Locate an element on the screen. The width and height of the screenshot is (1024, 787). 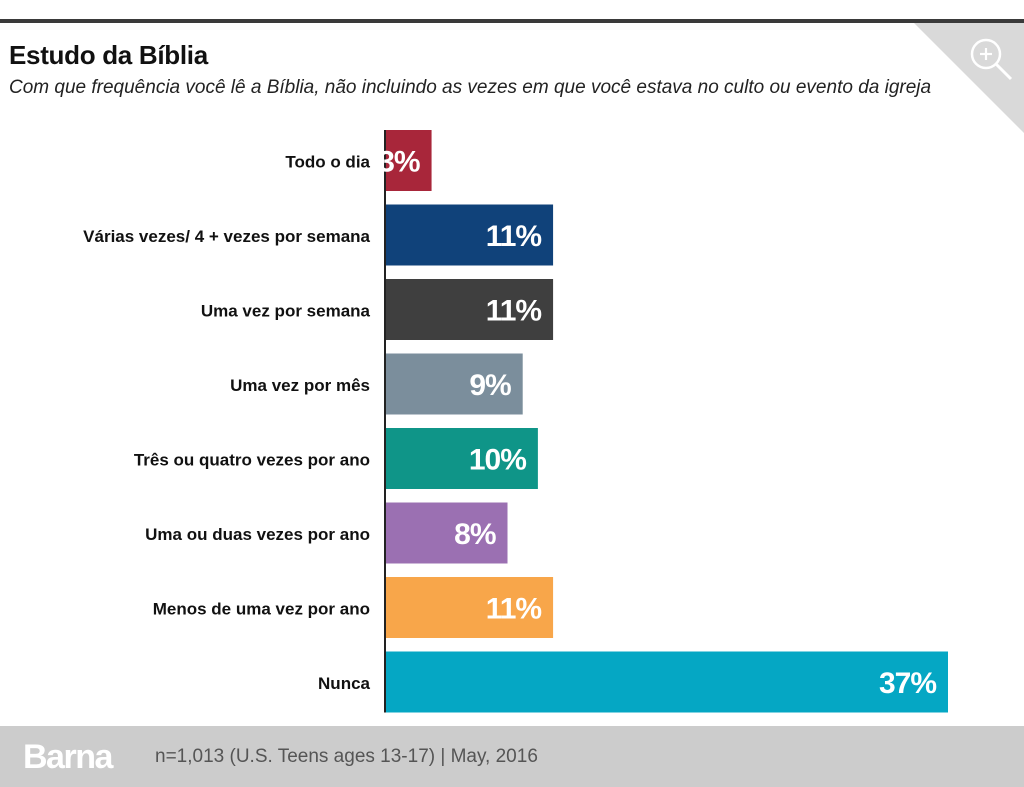
category-label-3: Uma vez por mês is located at coordinates (300, 385).